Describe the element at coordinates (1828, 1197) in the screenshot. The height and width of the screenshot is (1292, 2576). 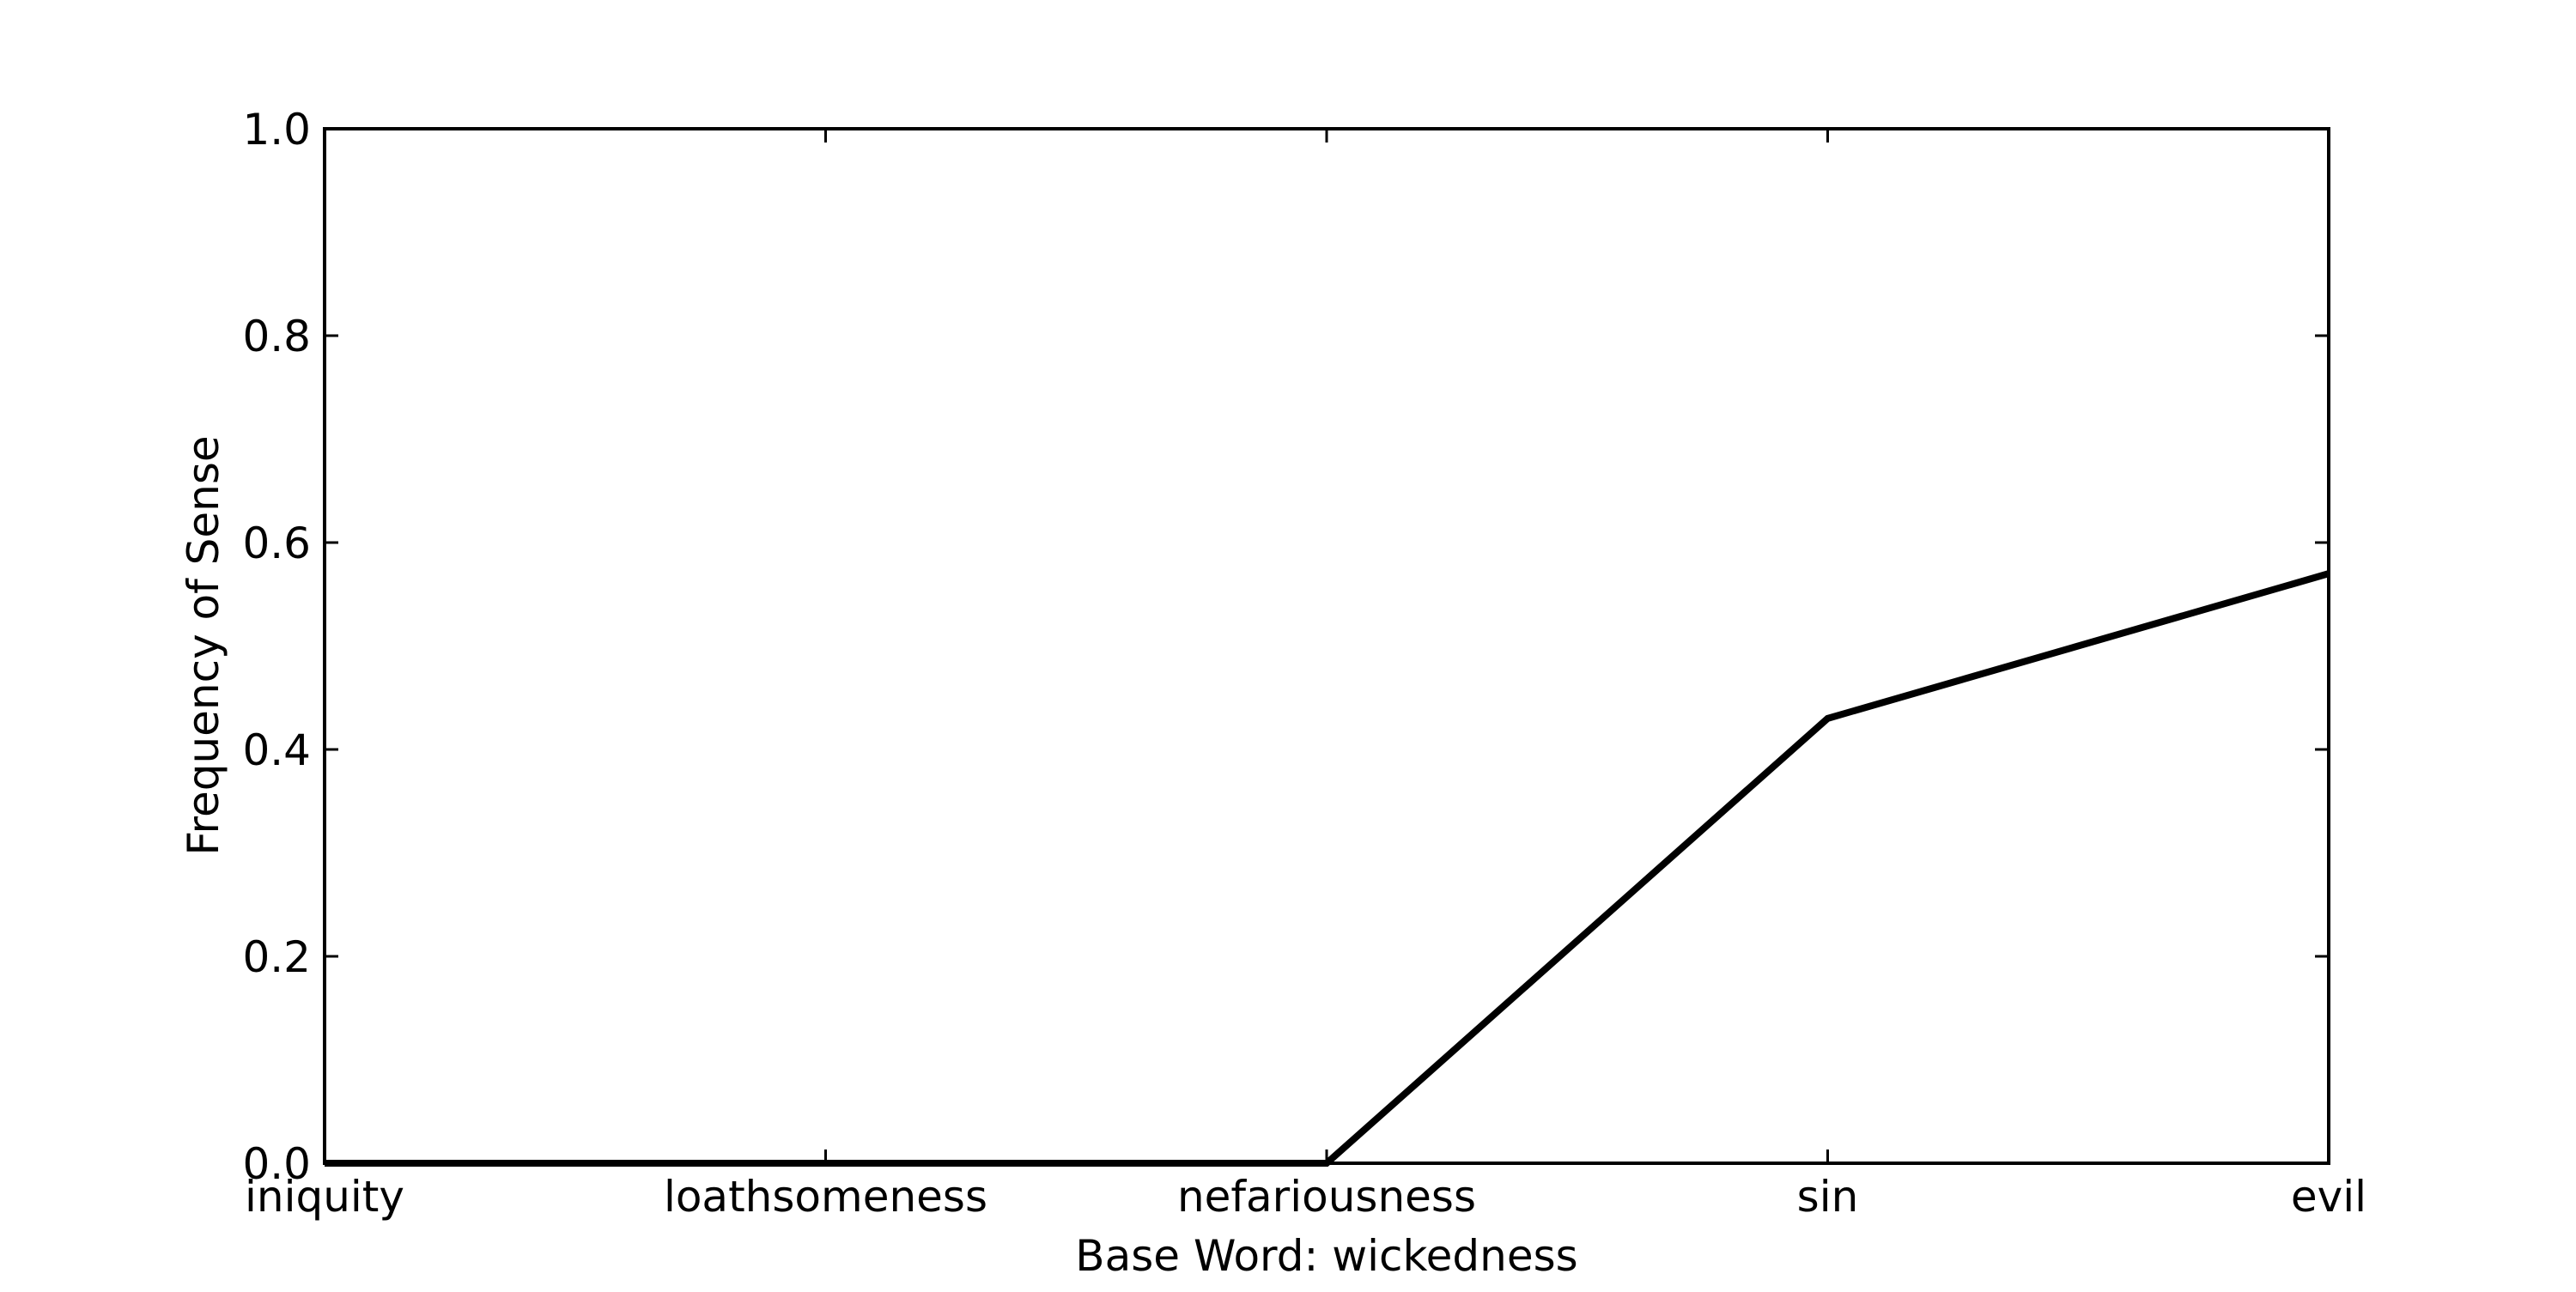
I see `x-tick-label: sin` at that location.